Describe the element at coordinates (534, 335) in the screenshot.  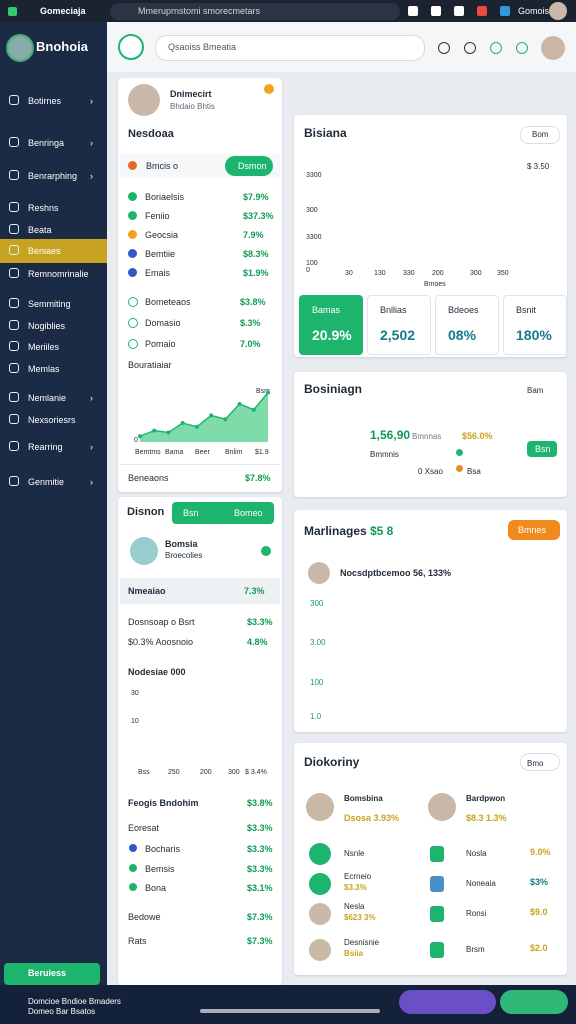
I see `stat-value: 180%` at that location.